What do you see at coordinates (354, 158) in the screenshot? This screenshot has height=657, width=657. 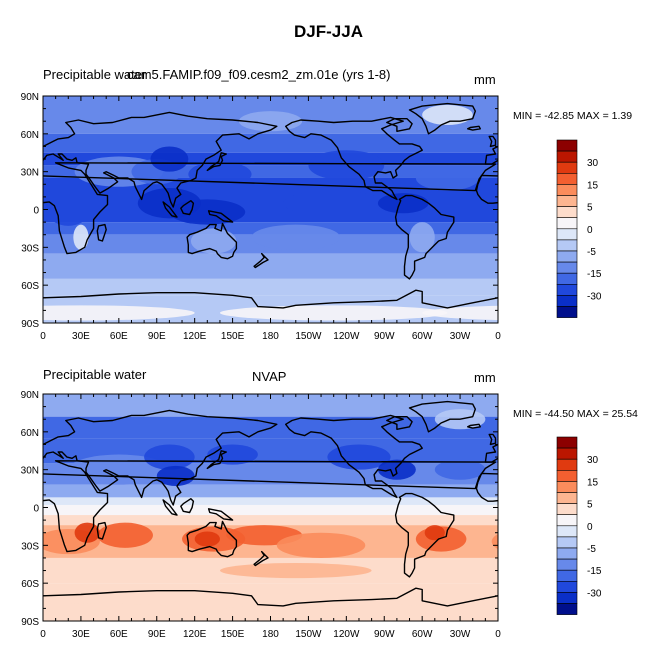 I see `top-coast-namerica` at bounding box center [354, 158].